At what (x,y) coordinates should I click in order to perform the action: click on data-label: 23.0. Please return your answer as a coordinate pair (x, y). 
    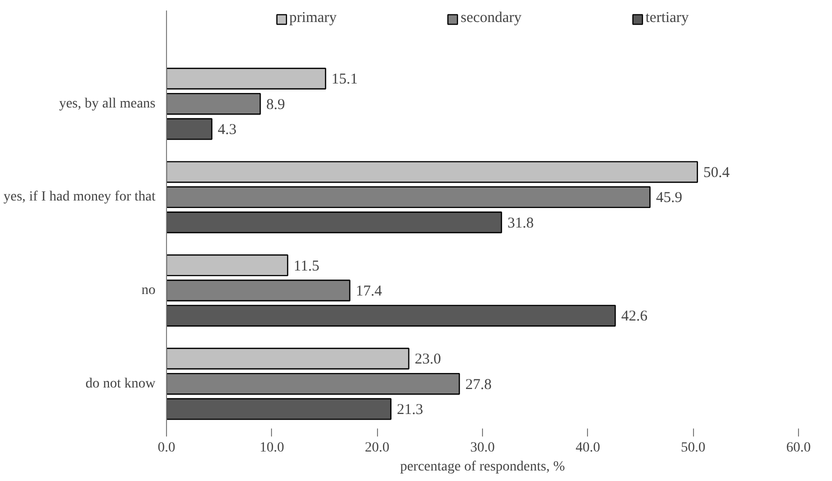
    Looking at the image, I should click on (428, 360).